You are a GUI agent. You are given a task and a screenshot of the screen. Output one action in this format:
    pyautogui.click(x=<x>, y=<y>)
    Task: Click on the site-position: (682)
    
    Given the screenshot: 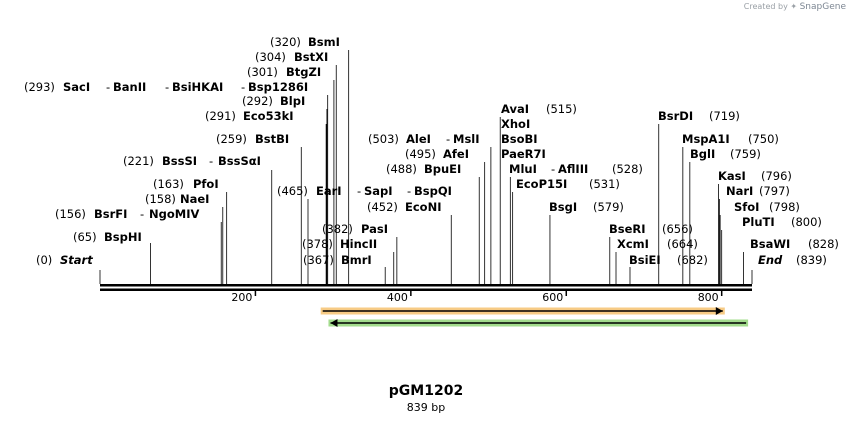 What is the action you would take?
    pyautogui.click(x=692, y=260)
    